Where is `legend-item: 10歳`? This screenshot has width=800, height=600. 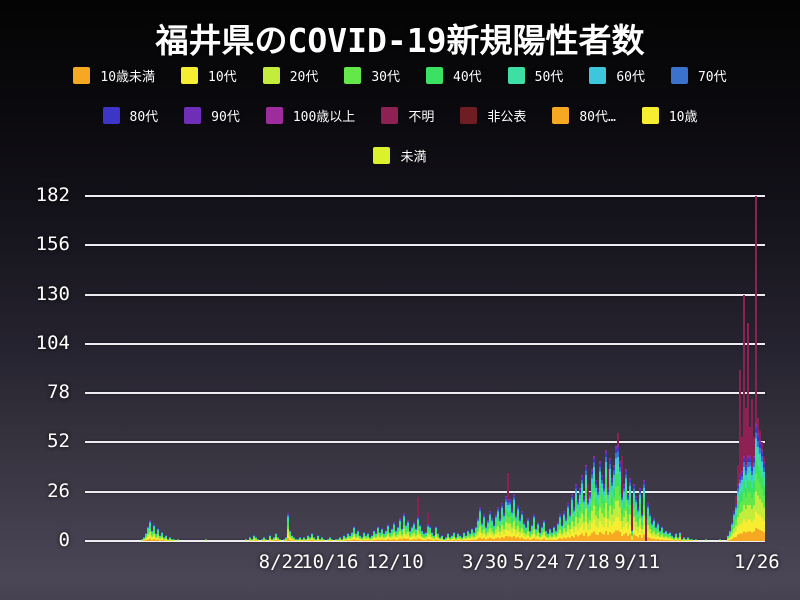
legend-item: 10歳 is located at coordinates (669, 115).